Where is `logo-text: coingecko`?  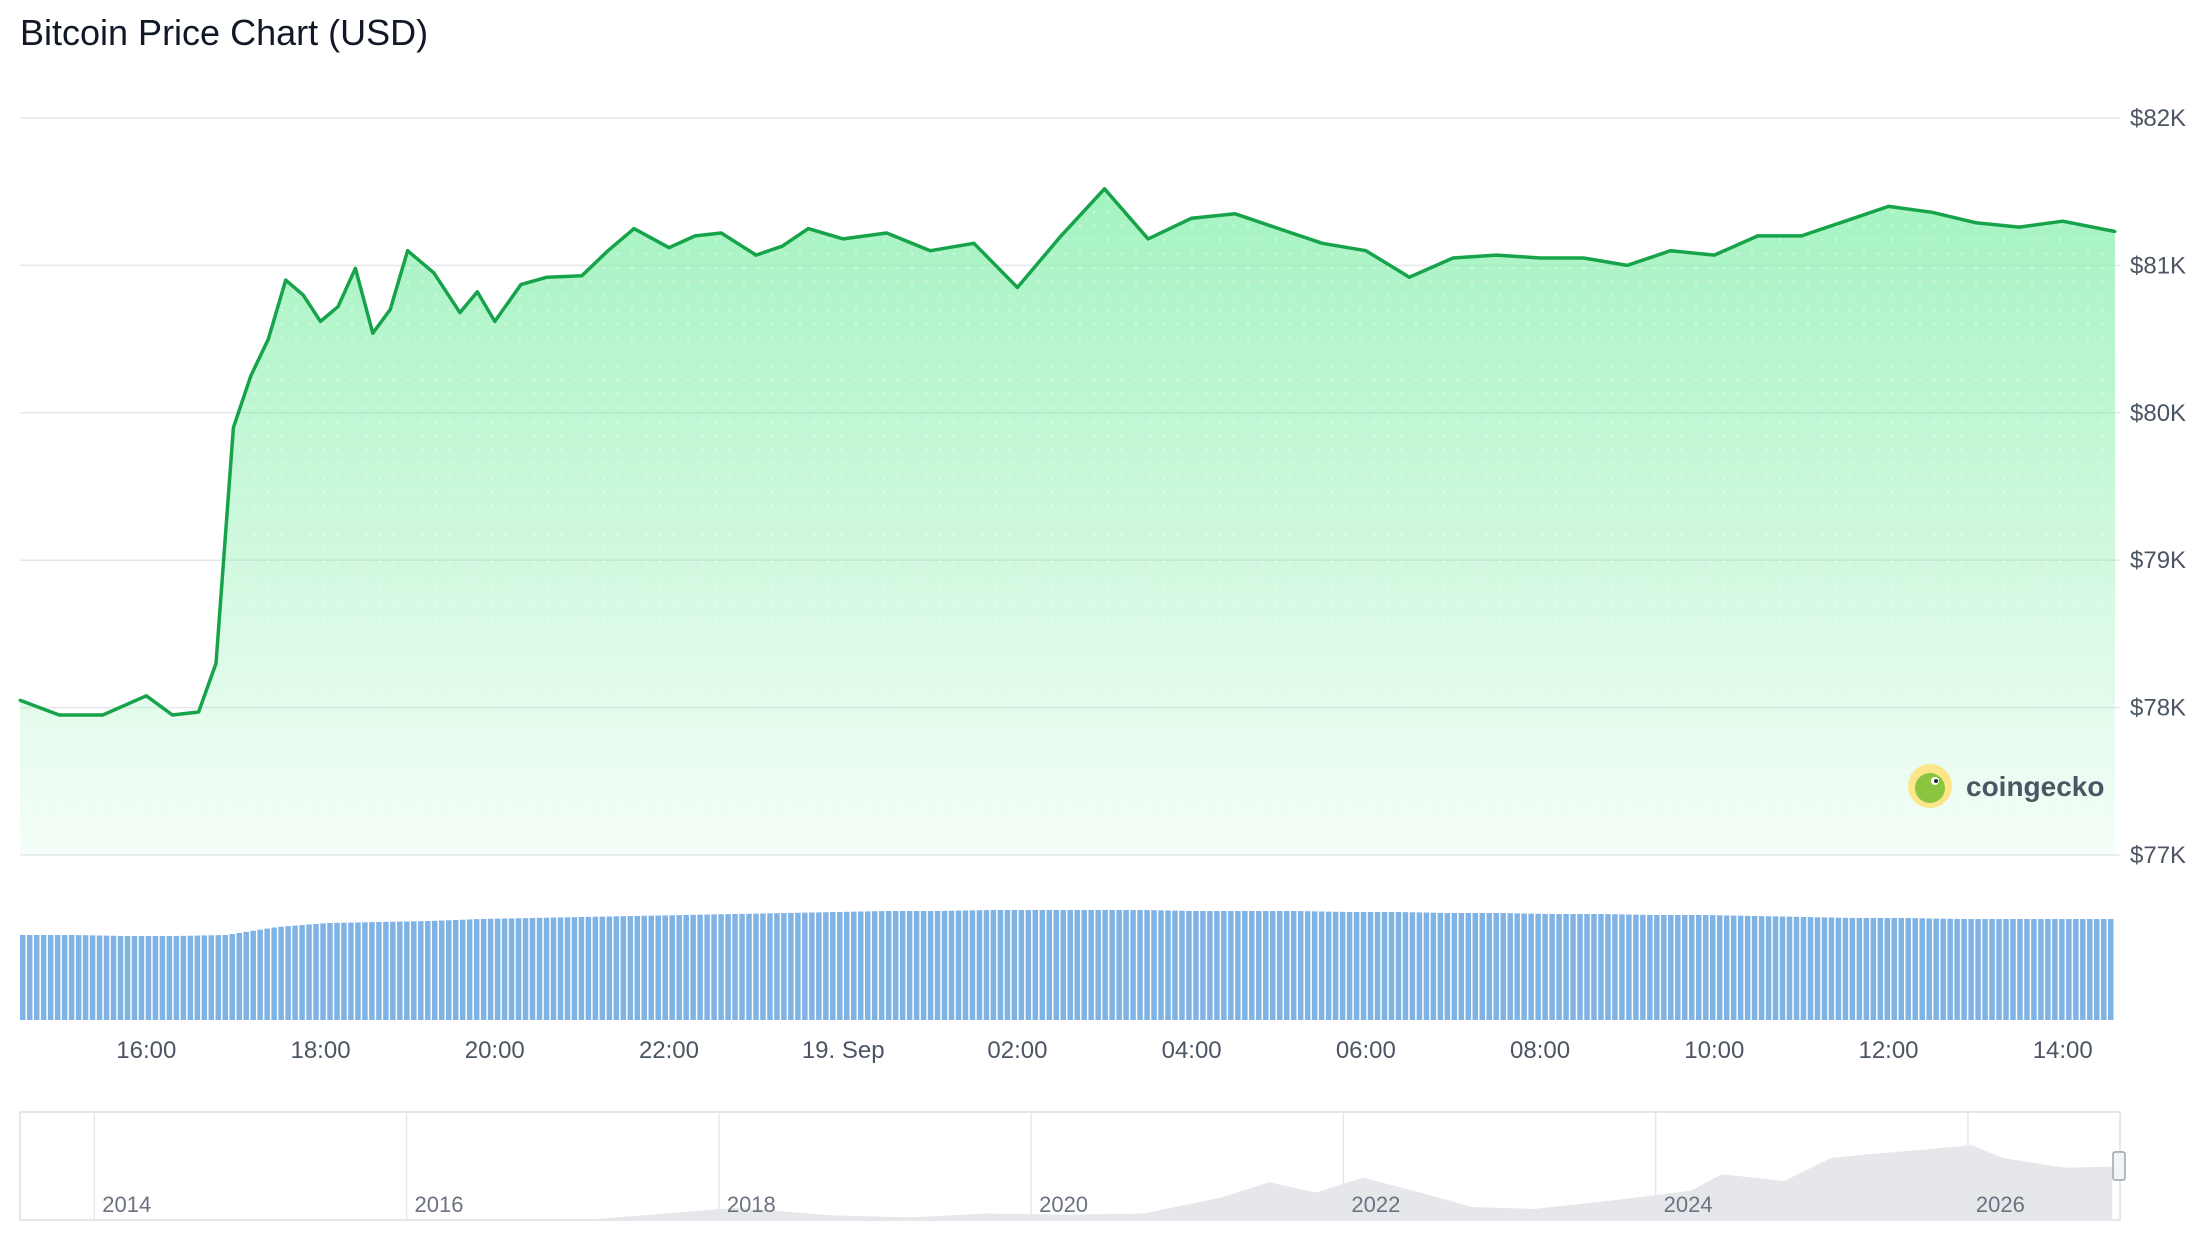 logo-text: coingecko is located at coordinates (2035, 786).